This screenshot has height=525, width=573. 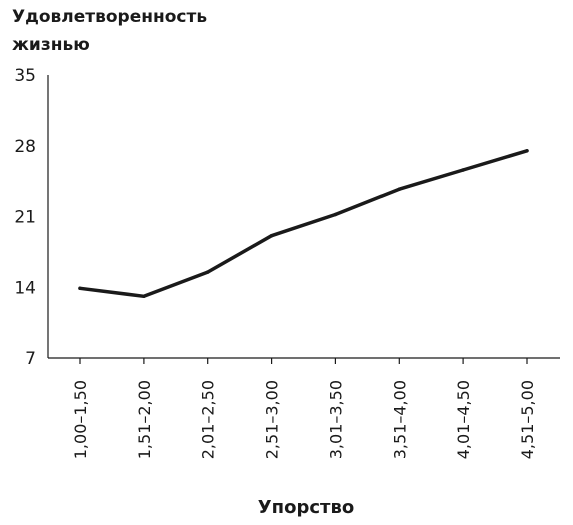 What do you see at coordinates (335, 419) in the screenshot?
I see `x-tick-label: 3,01–3,50` at bounding box center [335, 419].